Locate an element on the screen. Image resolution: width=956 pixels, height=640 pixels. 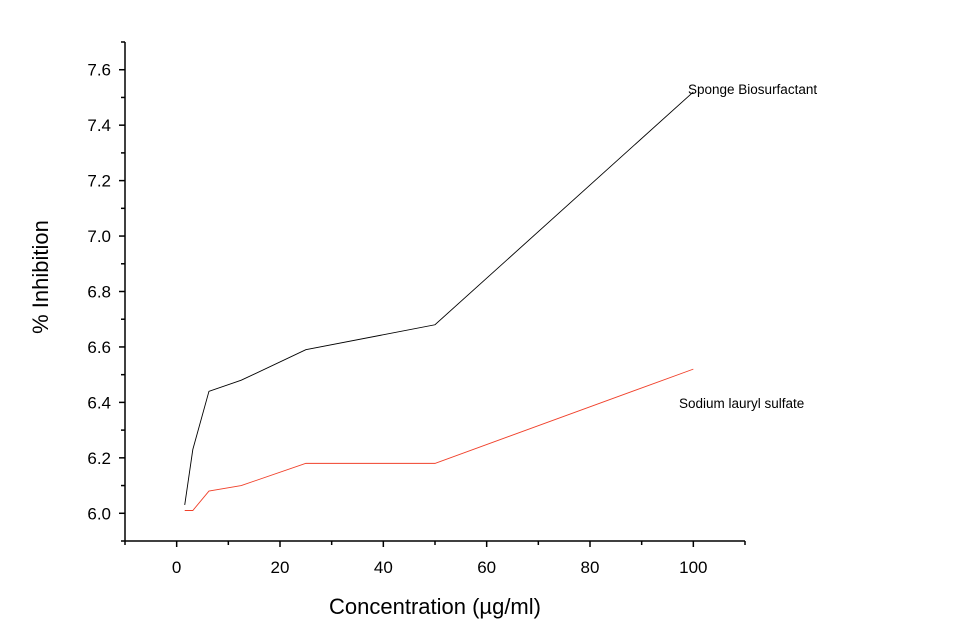
series-line-sodium-lauryl-sulfate is located at coordinates (439, 439).